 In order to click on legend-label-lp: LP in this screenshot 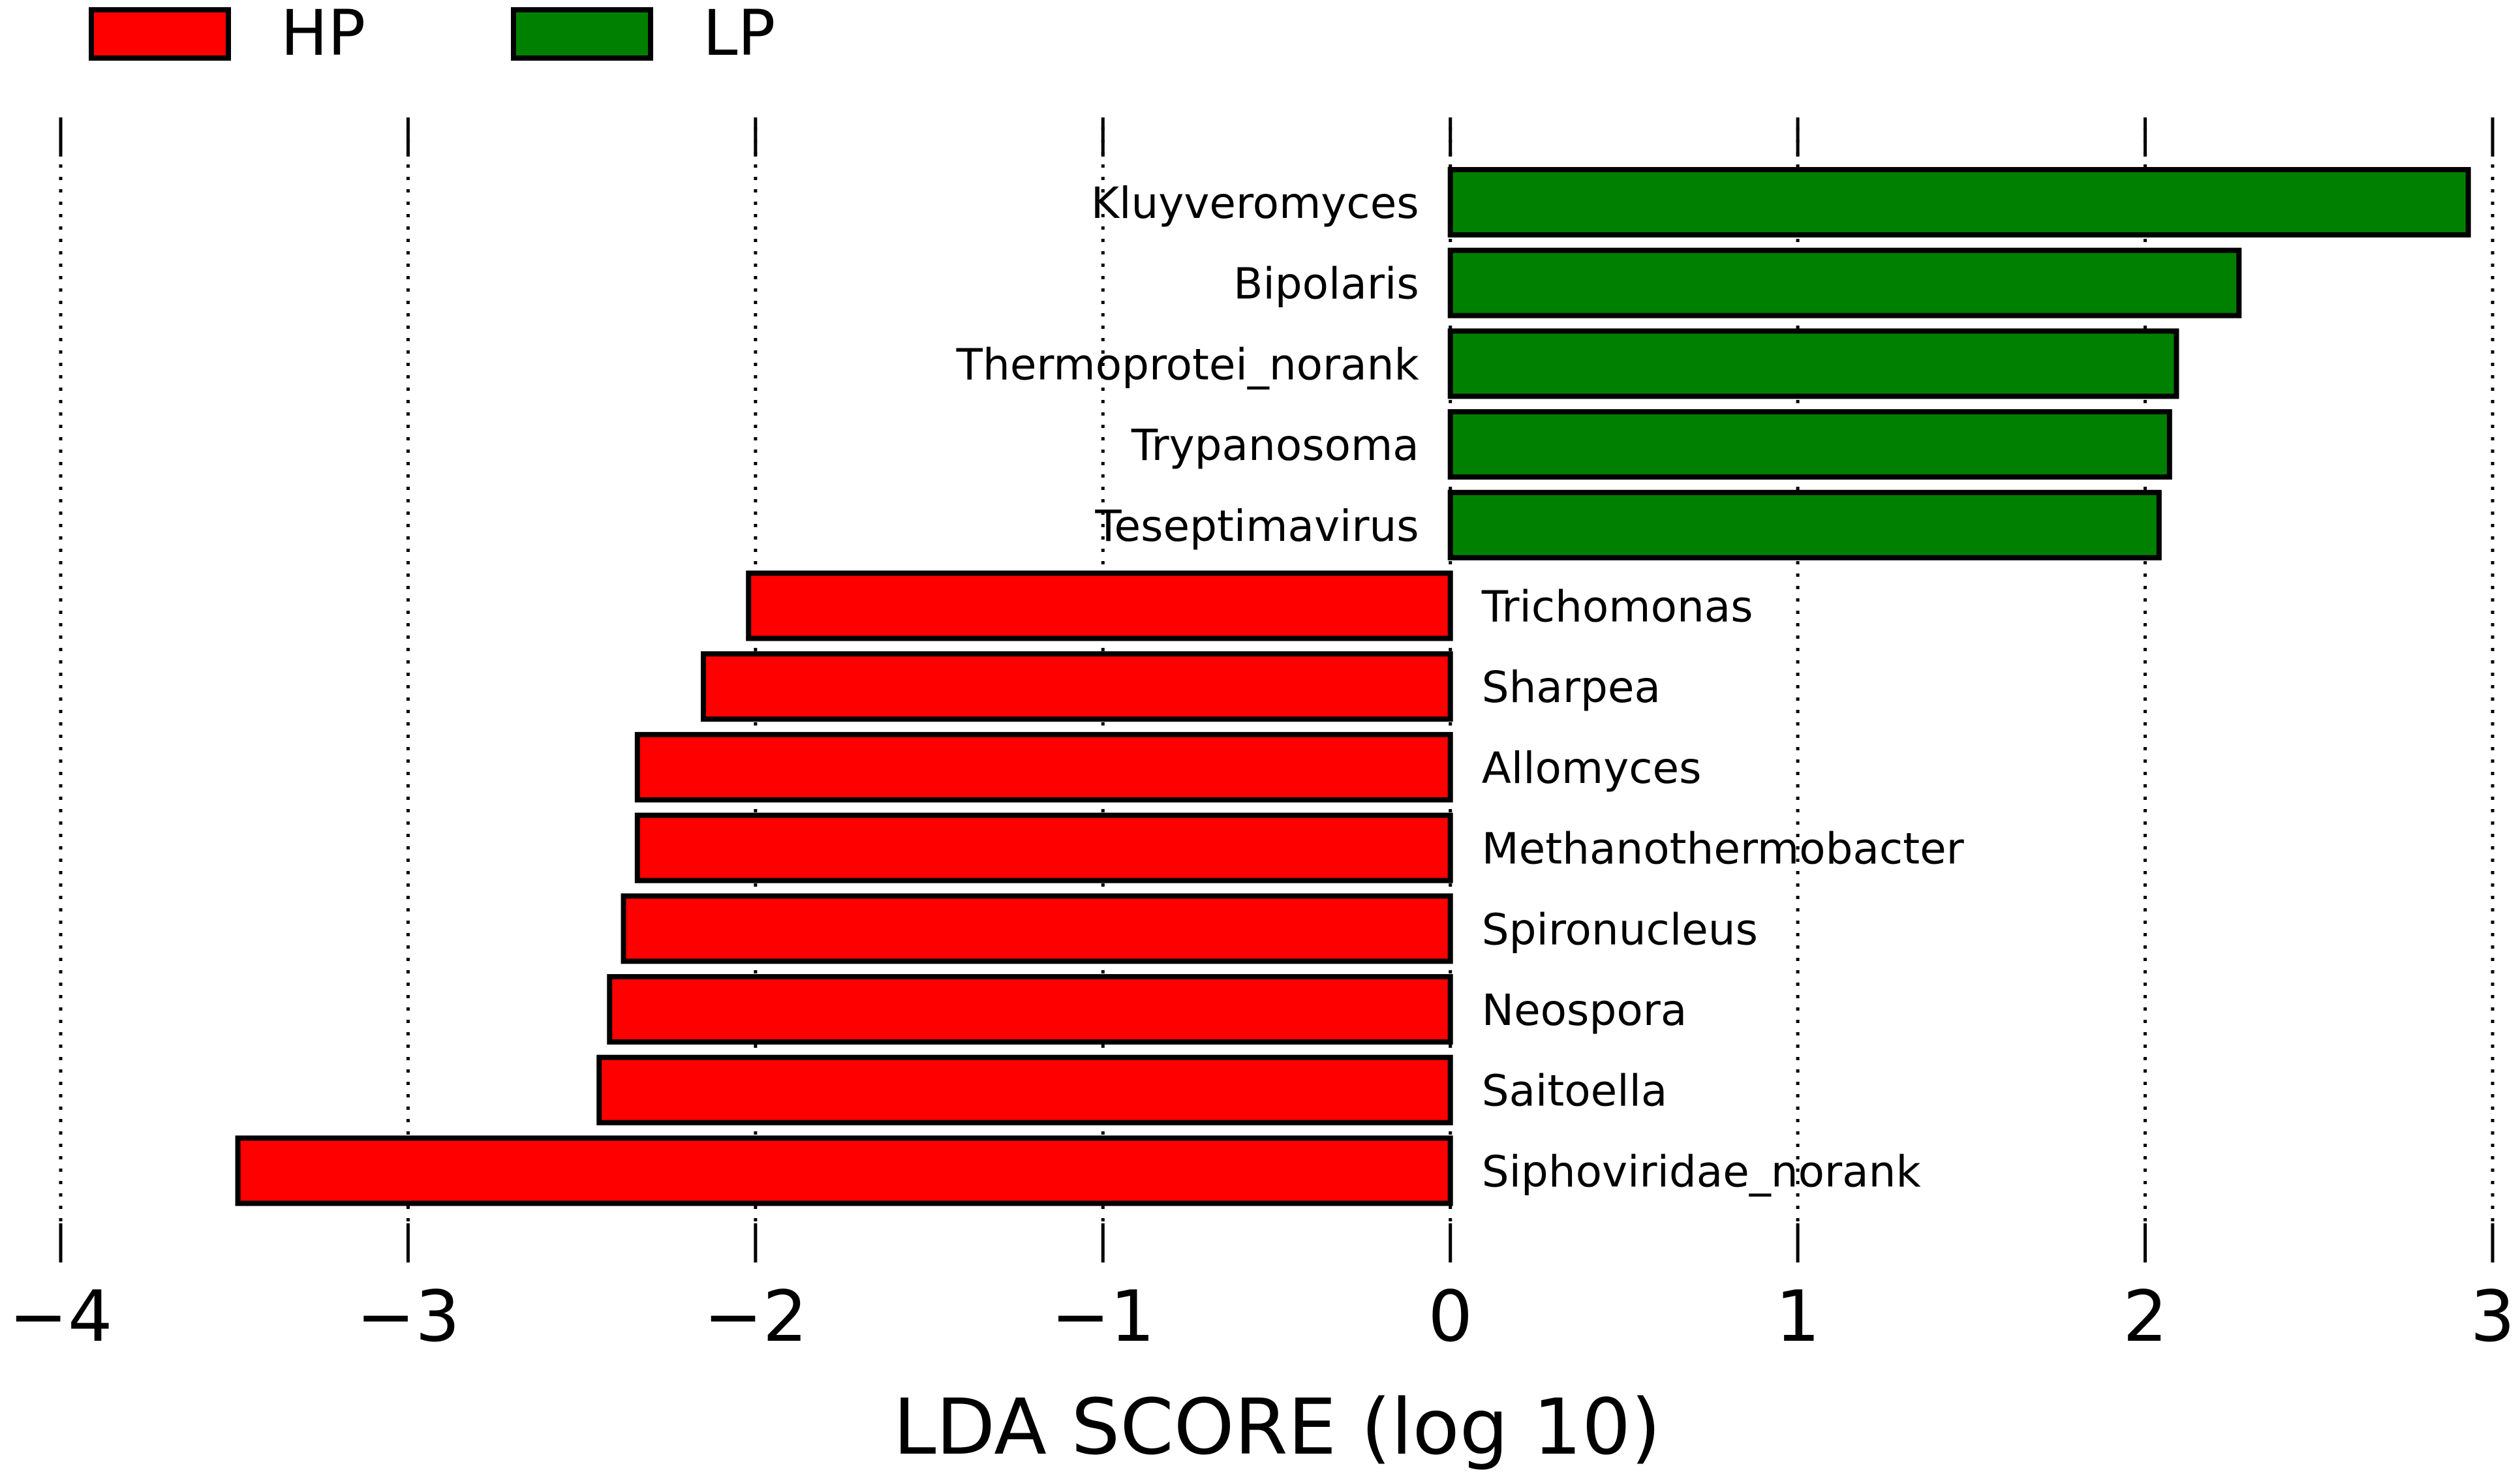, I will do `click(739, 35)`.